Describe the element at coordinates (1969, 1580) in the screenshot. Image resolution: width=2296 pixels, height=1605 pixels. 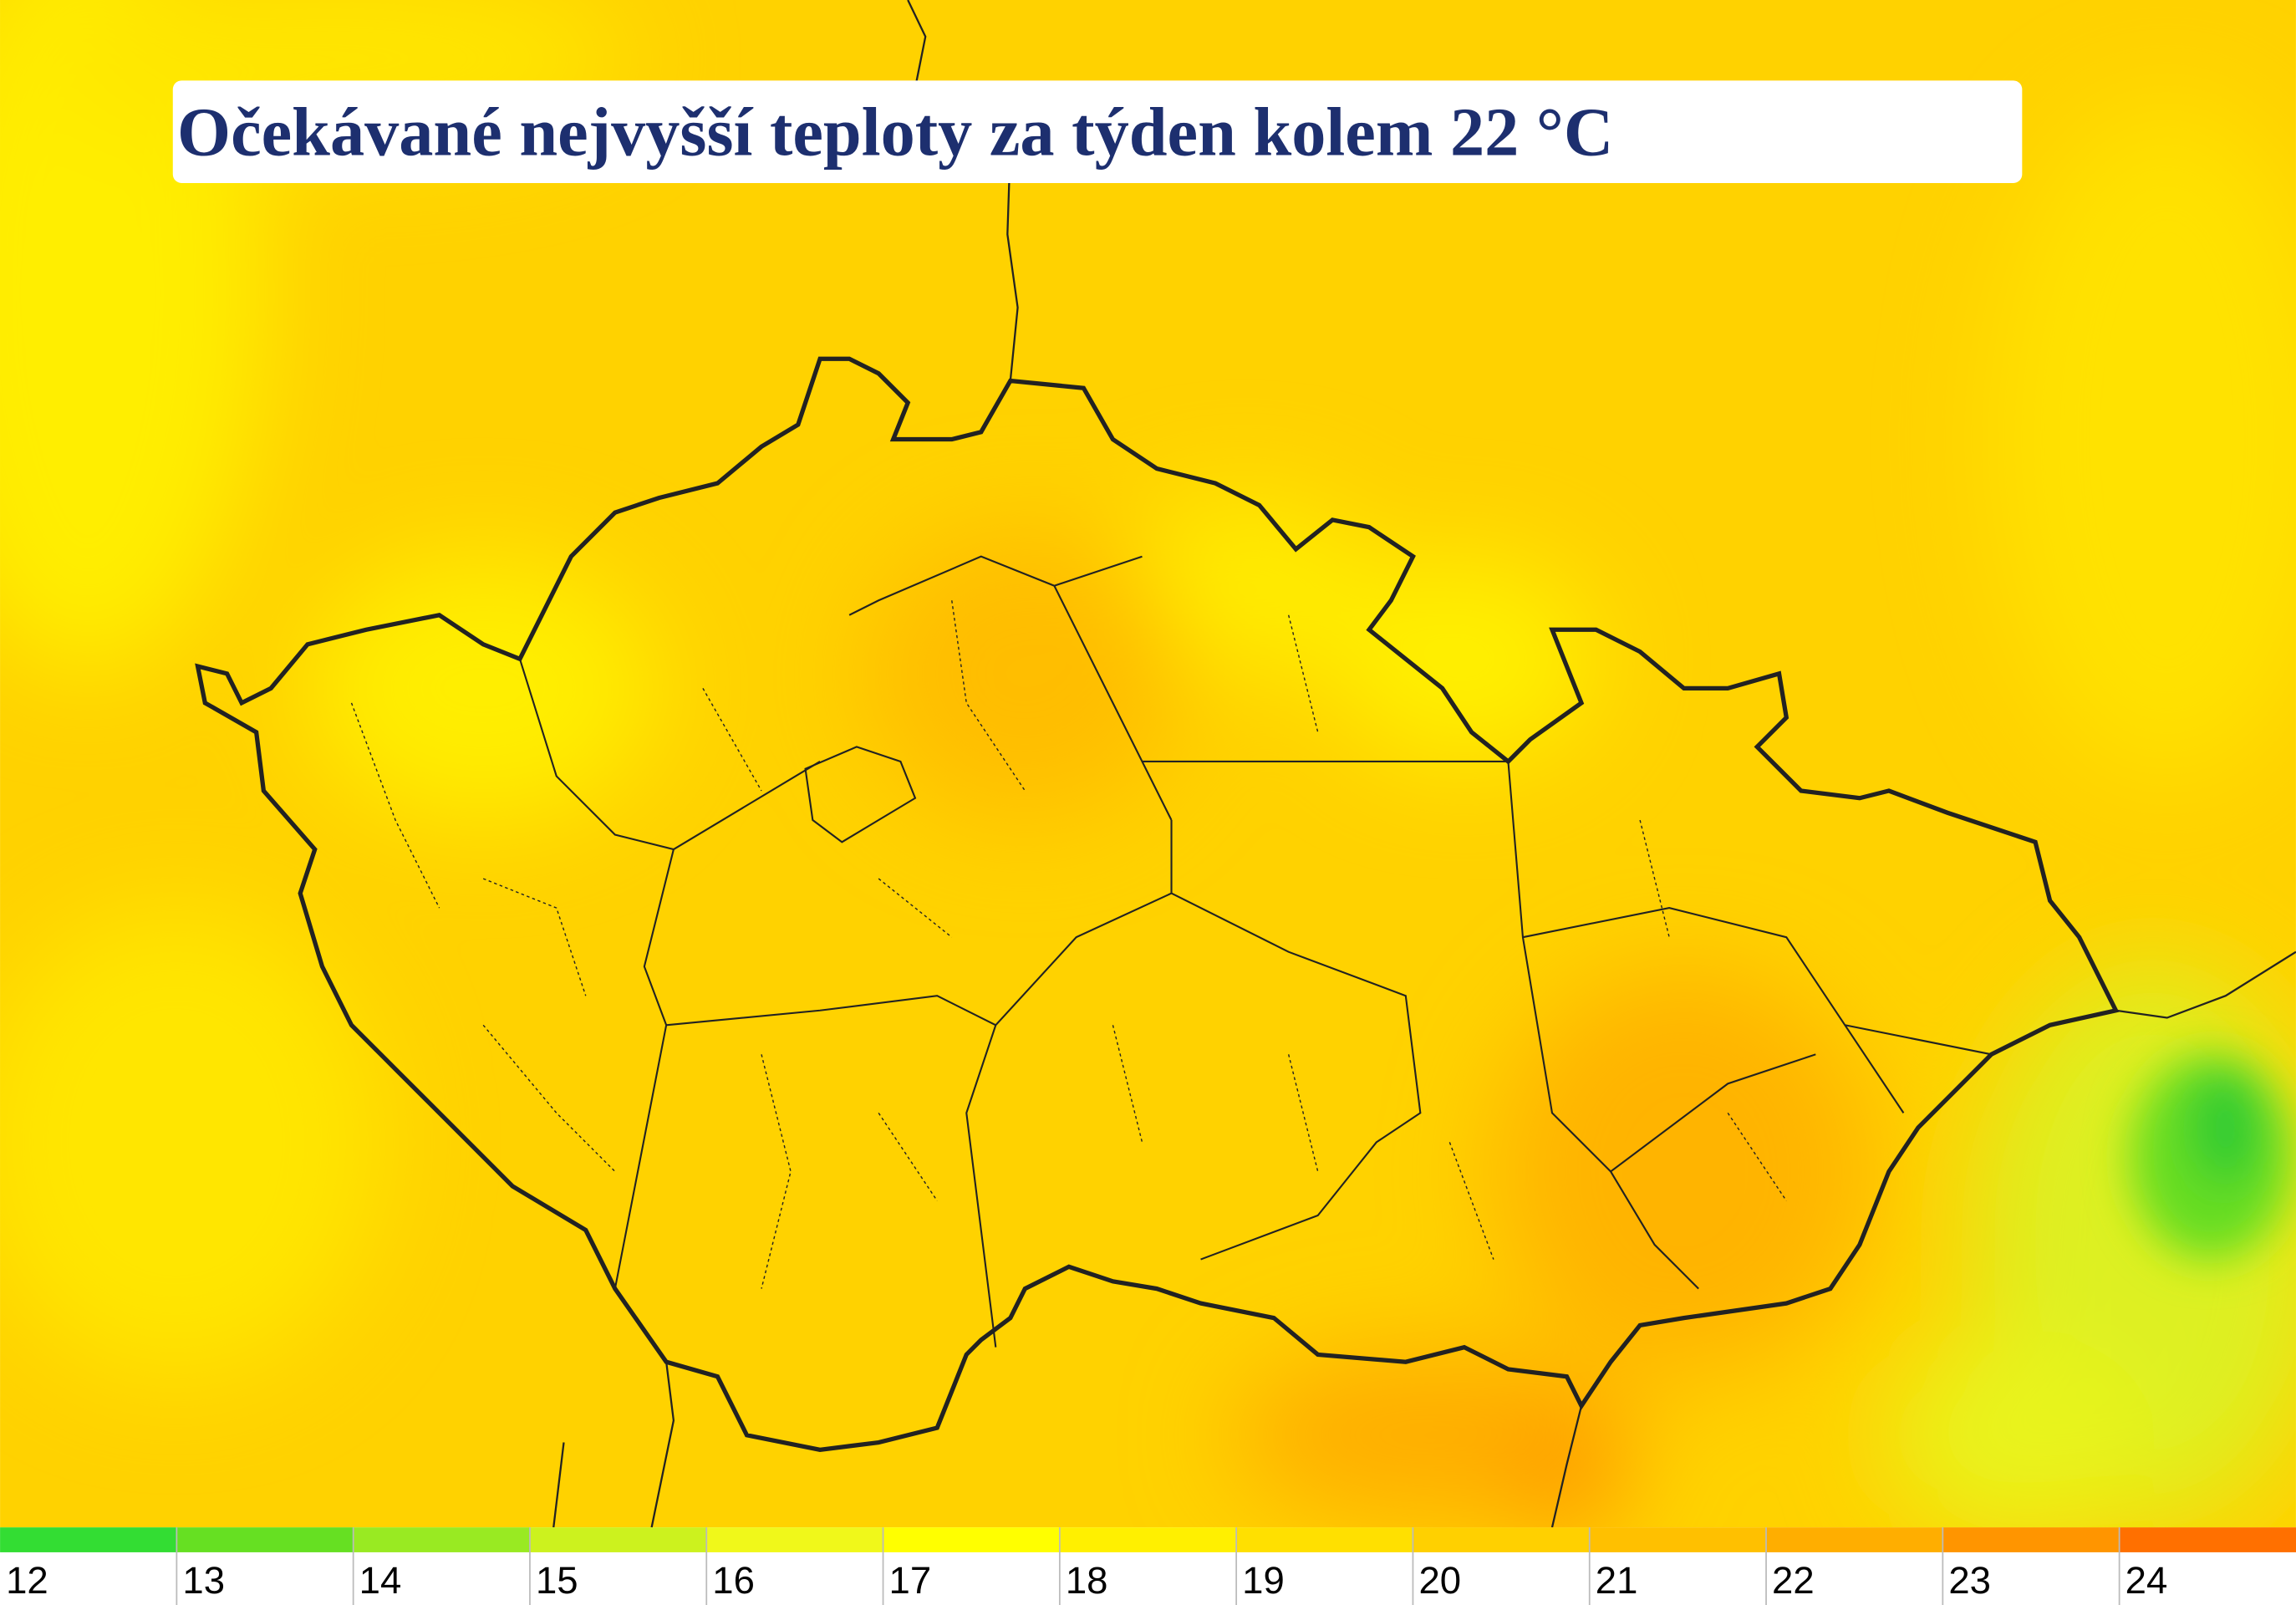
I see `legend-tick-label: 23` at that location.